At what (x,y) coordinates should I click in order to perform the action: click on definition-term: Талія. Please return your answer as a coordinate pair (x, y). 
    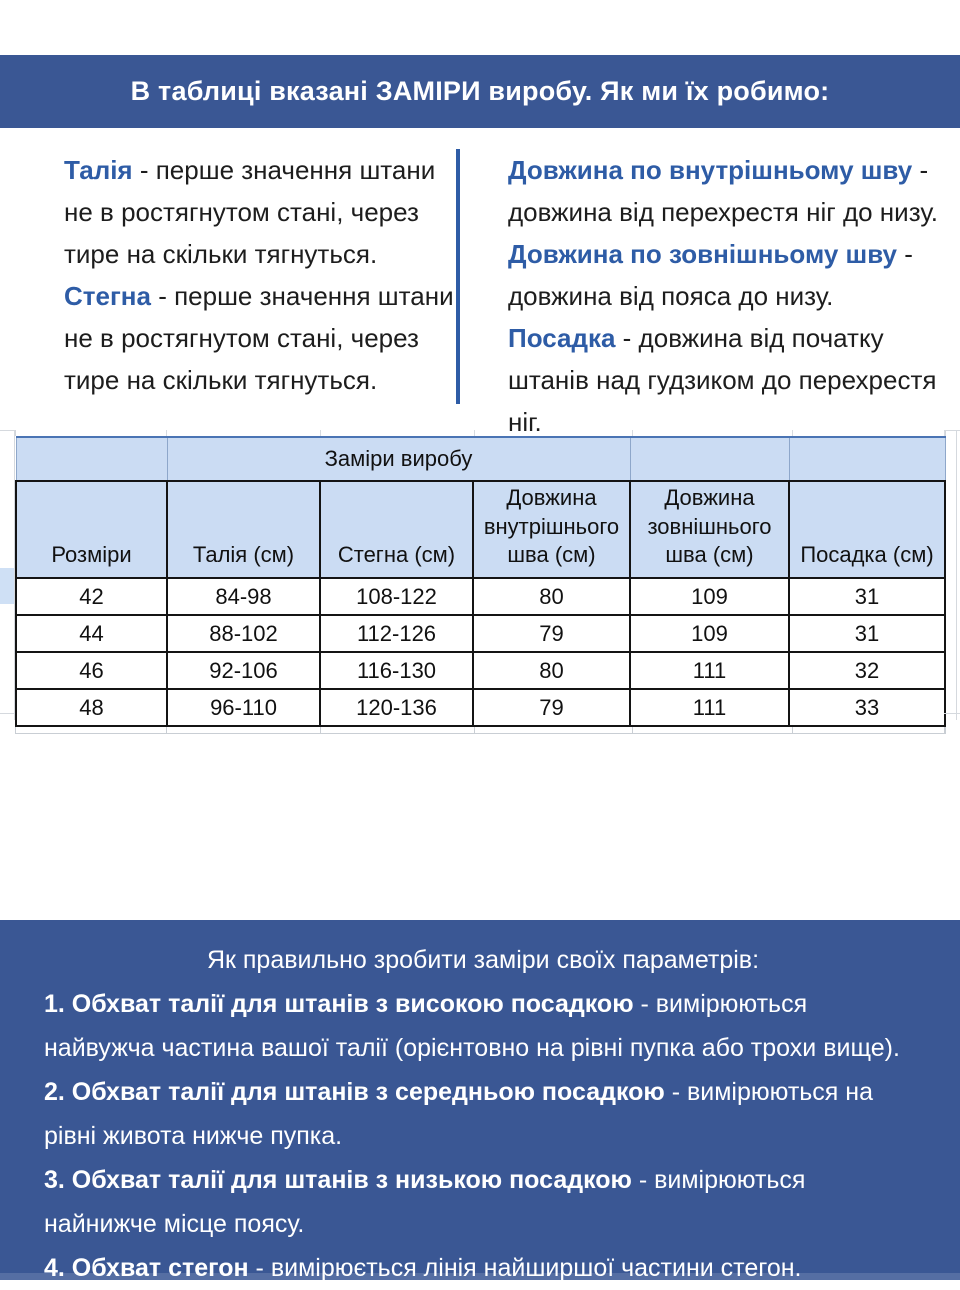
    Looking at the image, I should click on (98, 170).